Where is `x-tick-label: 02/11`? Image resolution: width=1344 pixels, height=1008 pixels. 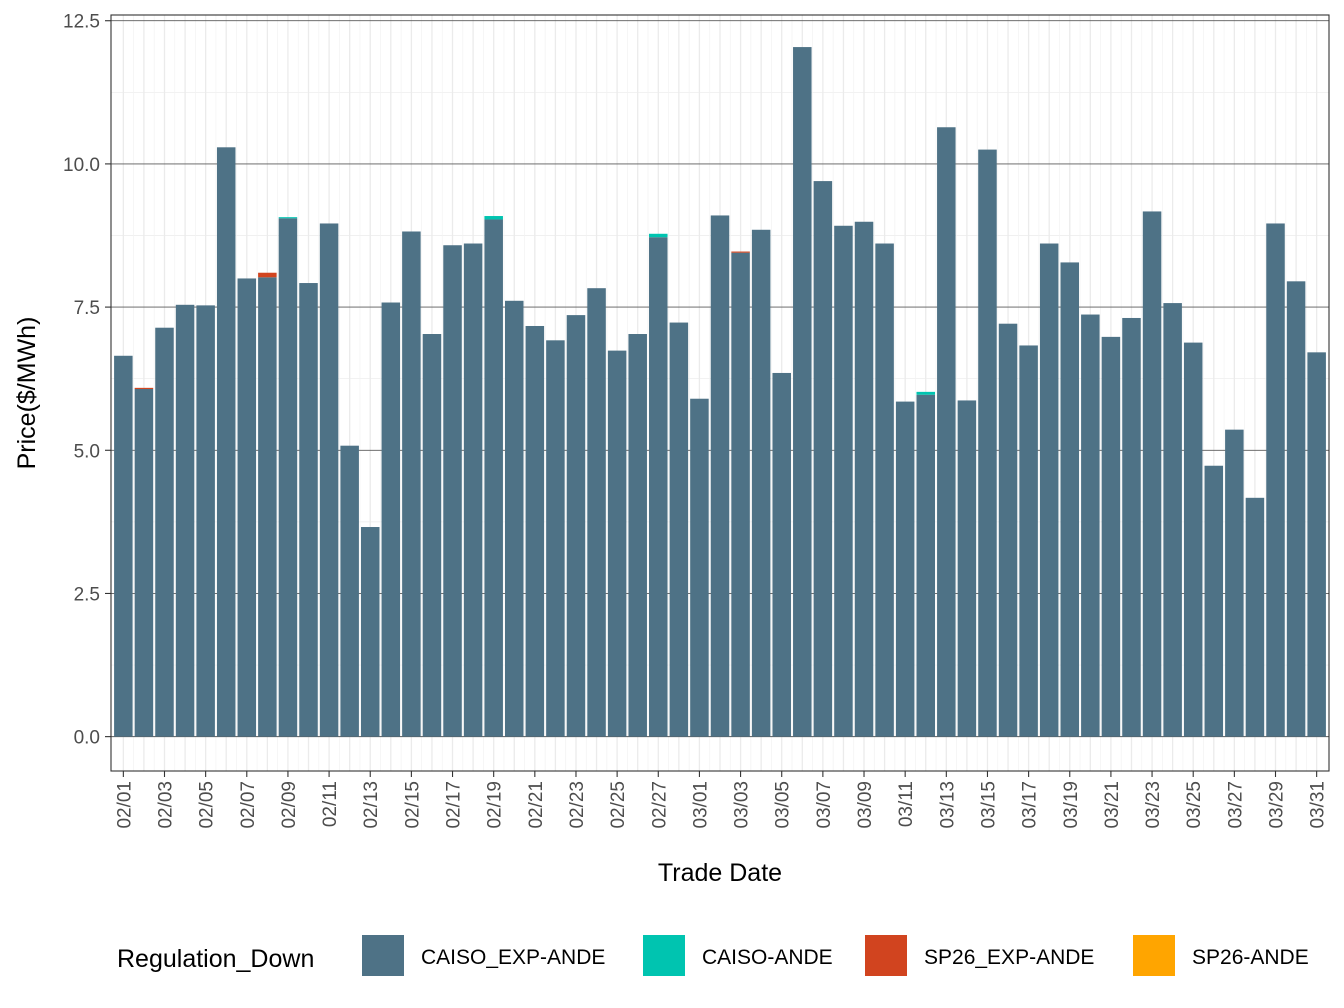 x-tick-label: 02/11 is located at coordinates (330, 804).